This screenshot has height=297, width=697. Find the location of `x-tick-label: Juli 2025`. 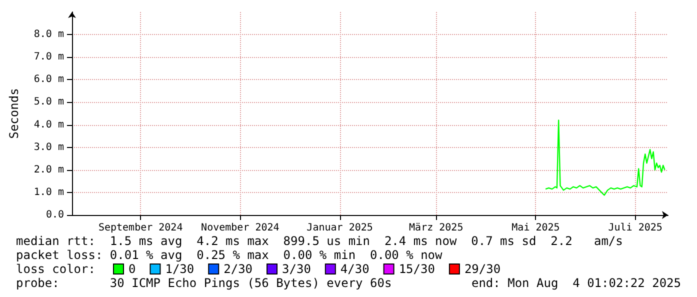

x-tick-label: Juli 2025 is located at coordinates (635, 228).